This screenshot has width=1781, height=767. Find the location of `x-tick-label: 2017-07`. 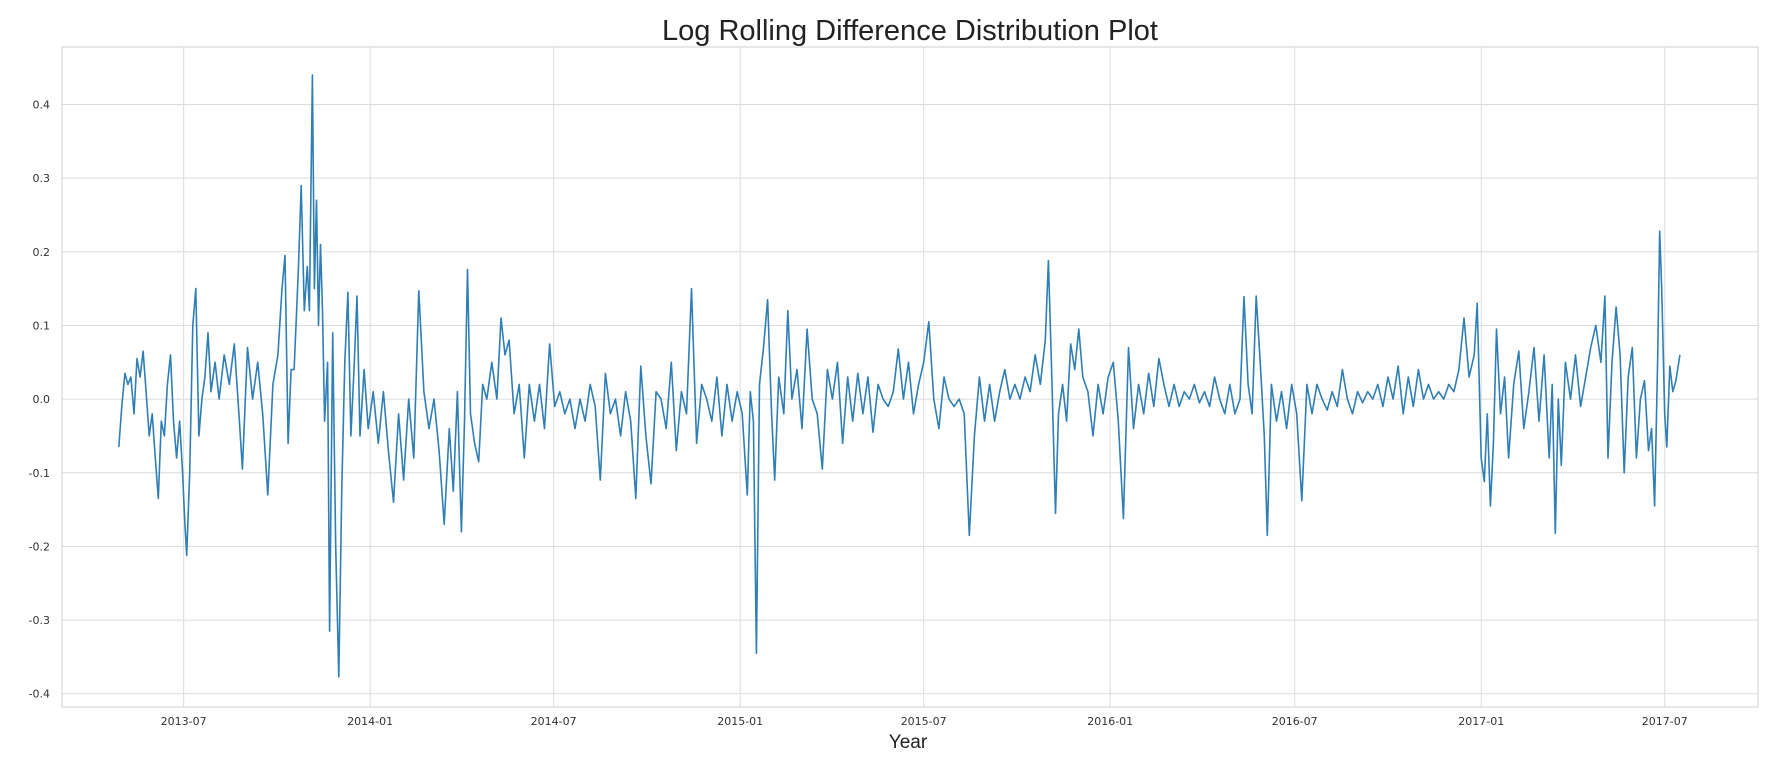

x-tick-label: 2017-07 is located at coordinates (1665, 721).